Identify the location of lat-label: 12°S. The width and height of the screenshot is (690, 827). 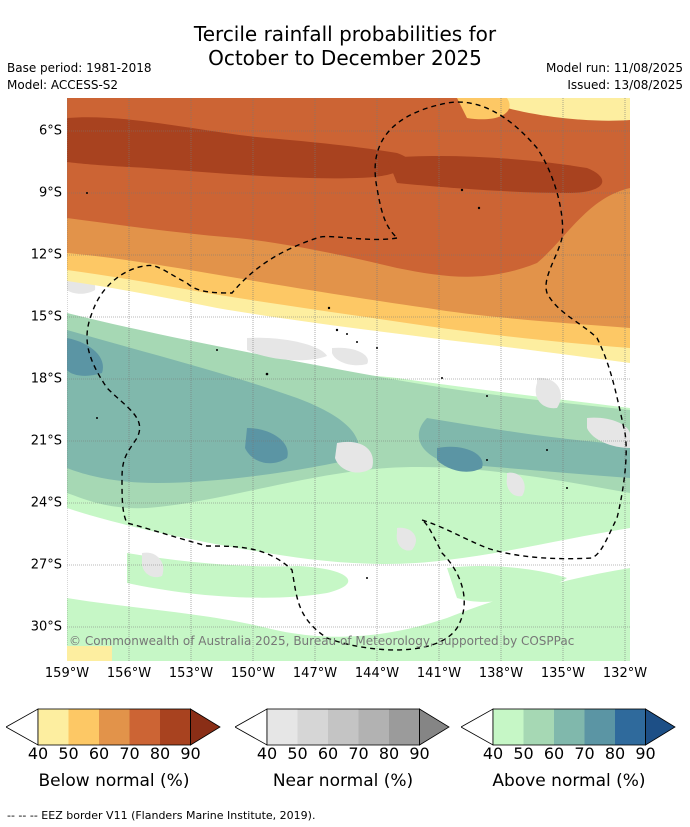
(46, 255).